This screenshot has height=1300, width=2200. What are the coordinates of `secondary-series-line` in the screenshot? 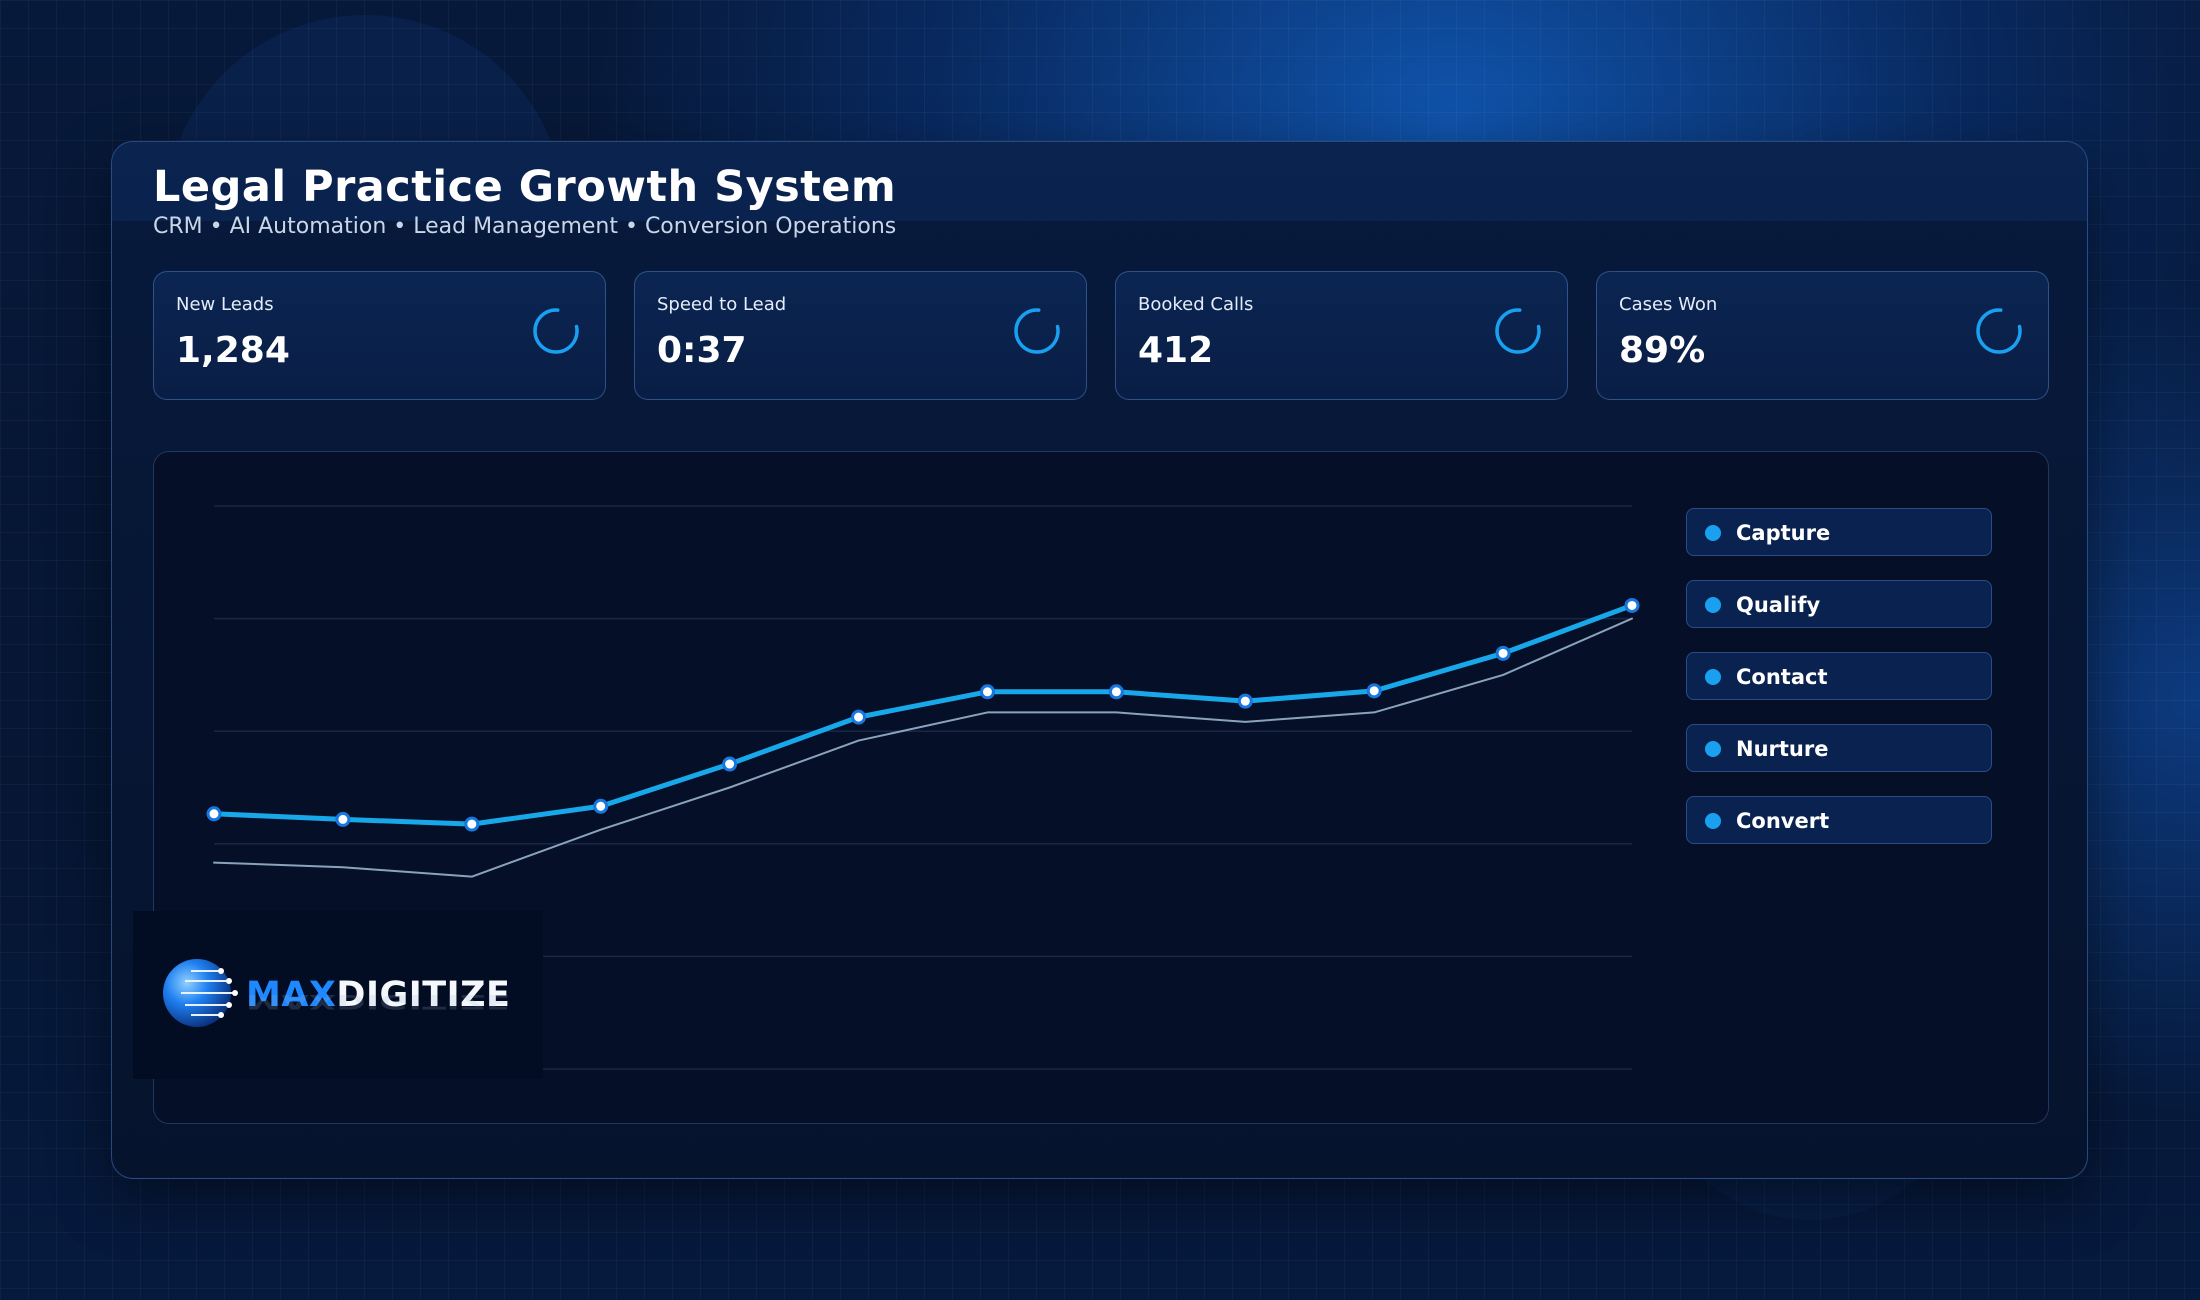 It's located at (923, 747).